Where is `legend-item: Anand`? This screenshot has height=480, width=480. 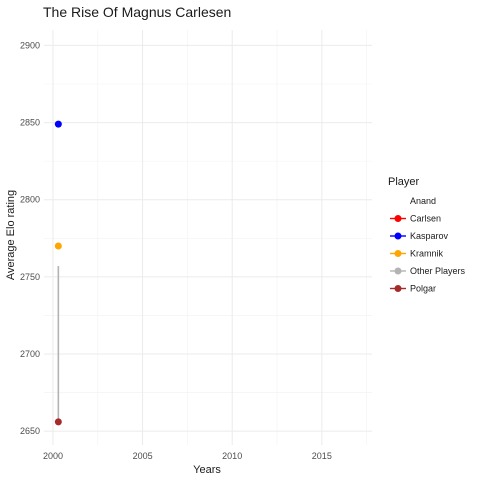
legend-item: Anand is located at coordinates (423, 201).